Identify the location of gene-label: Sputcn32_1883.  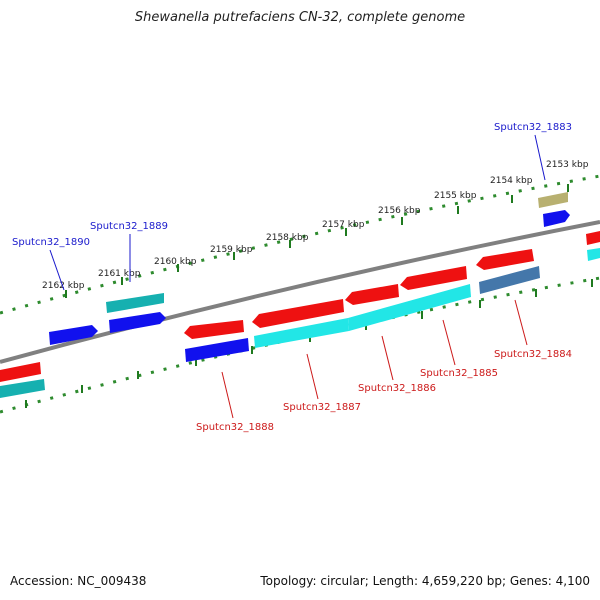
(533, 127).